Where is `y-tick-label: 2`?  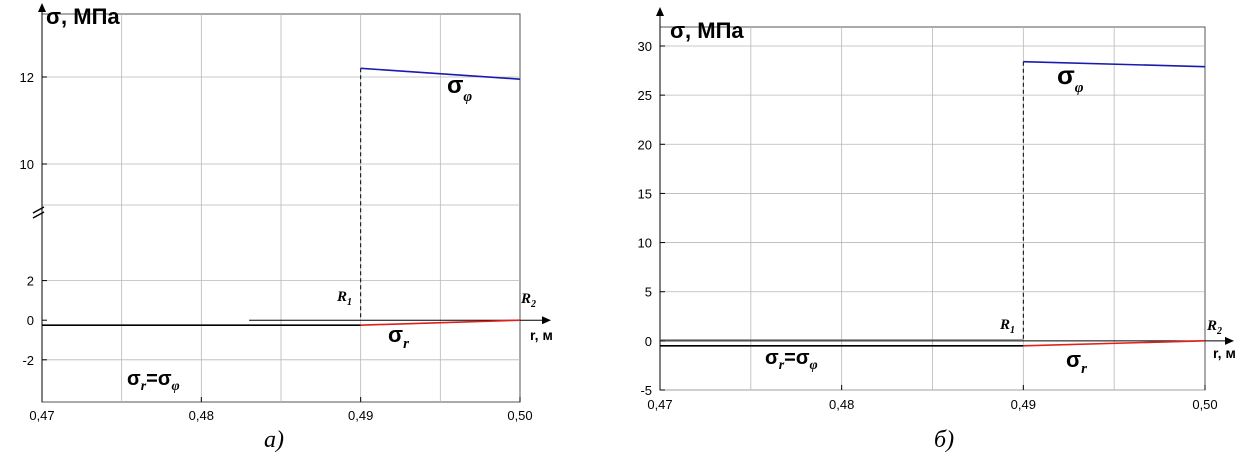
y-tick-label: 2 is located at coordinates (30, 281).